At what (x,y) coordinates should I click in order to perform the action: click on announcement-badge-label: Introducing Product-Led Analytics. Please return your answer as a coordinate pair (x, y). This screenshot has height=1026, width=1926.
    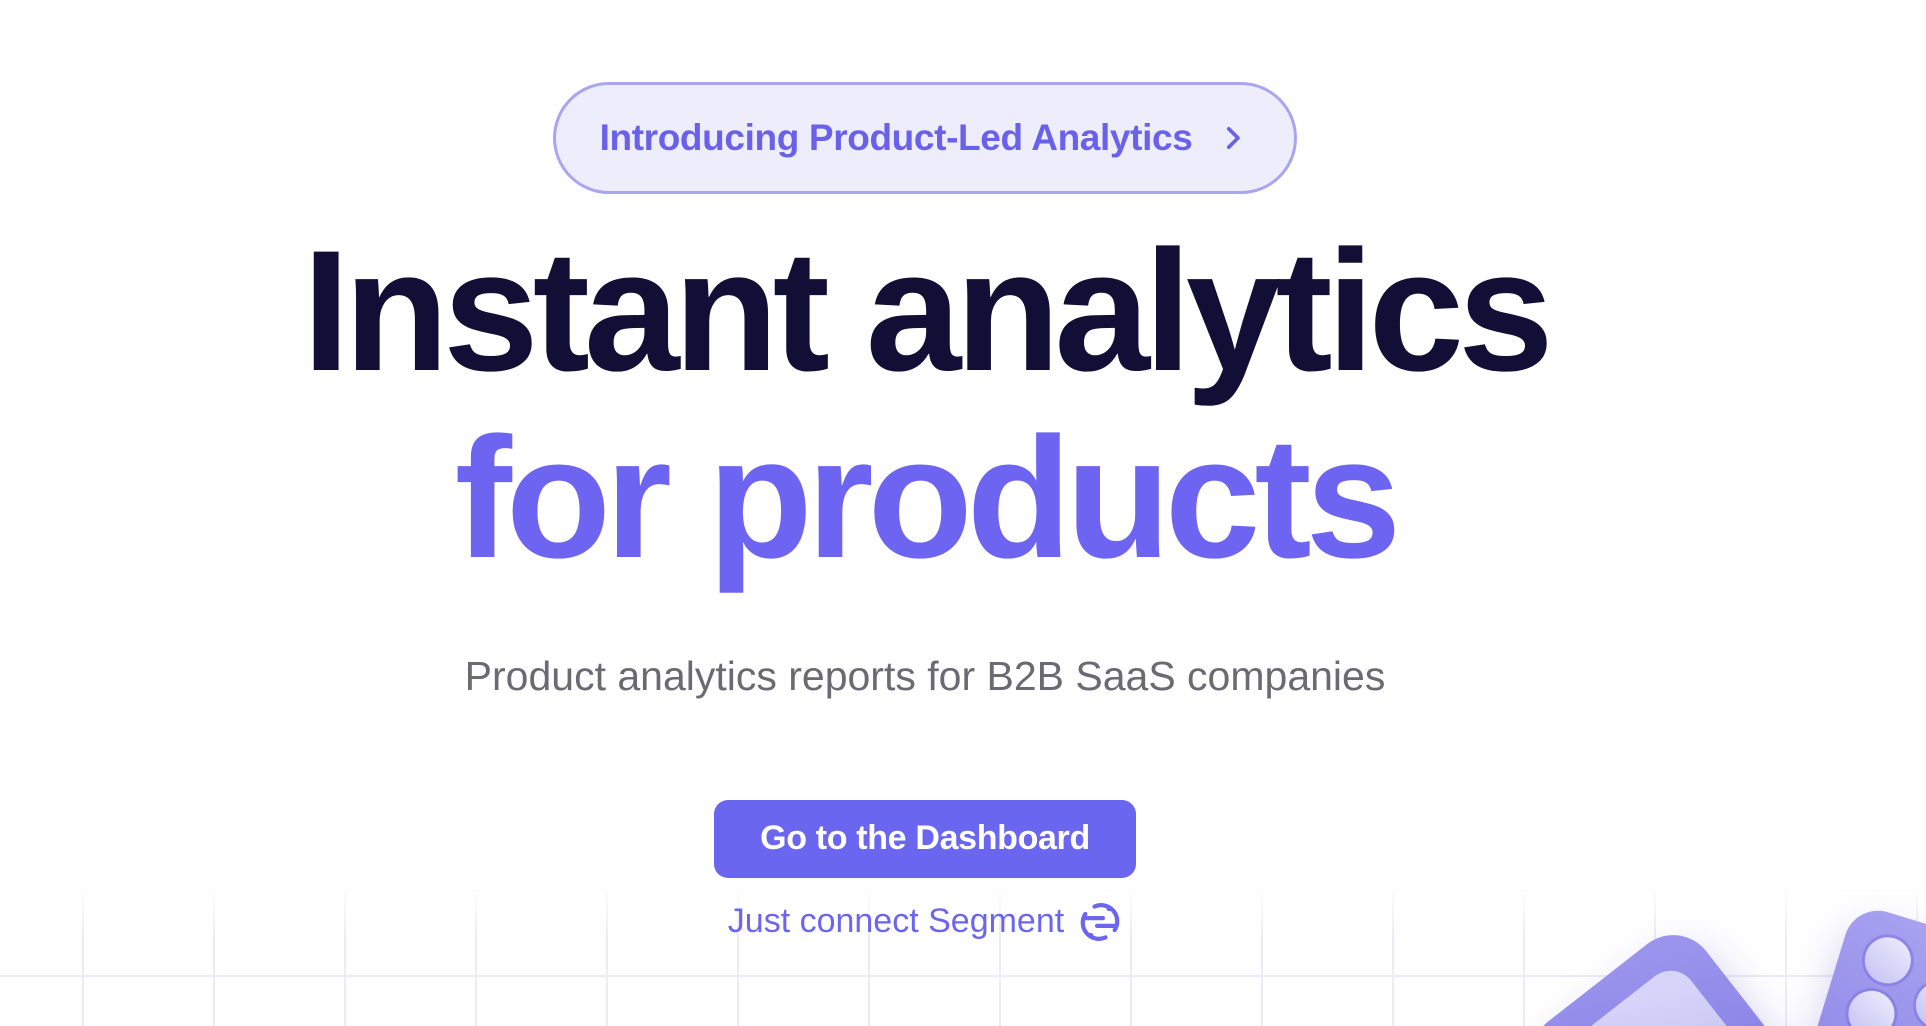
    Looking at the image, I should click on (896, 137).